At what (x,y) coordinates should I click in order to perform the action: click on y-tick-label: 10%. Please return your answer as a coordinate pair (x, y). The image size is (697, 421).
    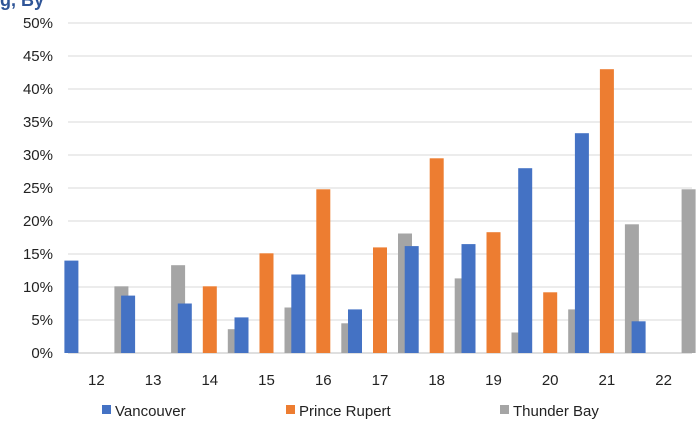
    Looking at the image, I should click on (38, 287).